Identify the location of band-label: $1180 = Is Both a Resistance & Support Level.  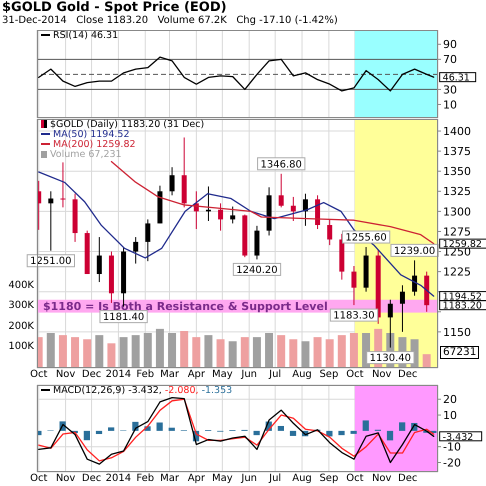
(185, 307).